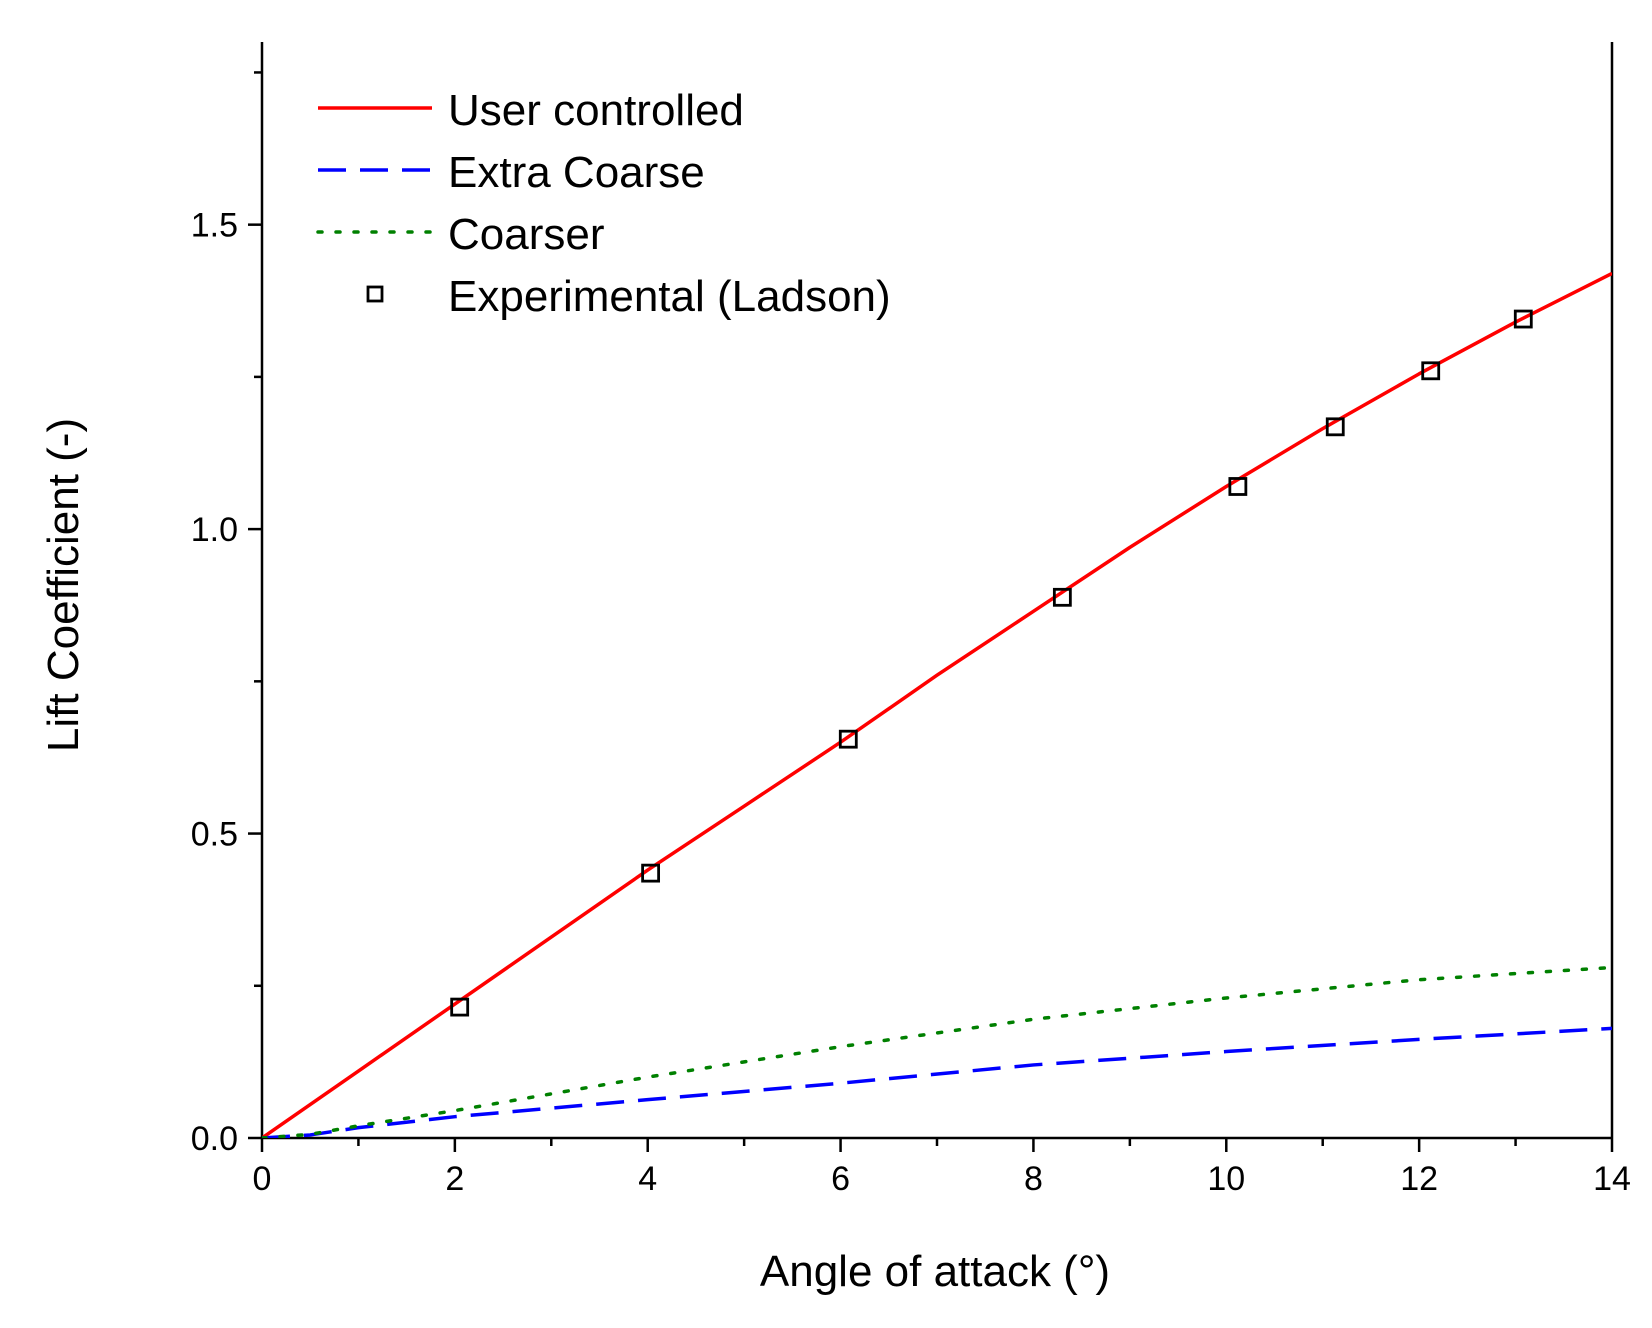 The width and height of the screenshot is (1652, 1328). What do you see at coordinates (647, 1179) in the screenshot?
I see `x-tick-label: 4` at bounding box center [647, 1179].